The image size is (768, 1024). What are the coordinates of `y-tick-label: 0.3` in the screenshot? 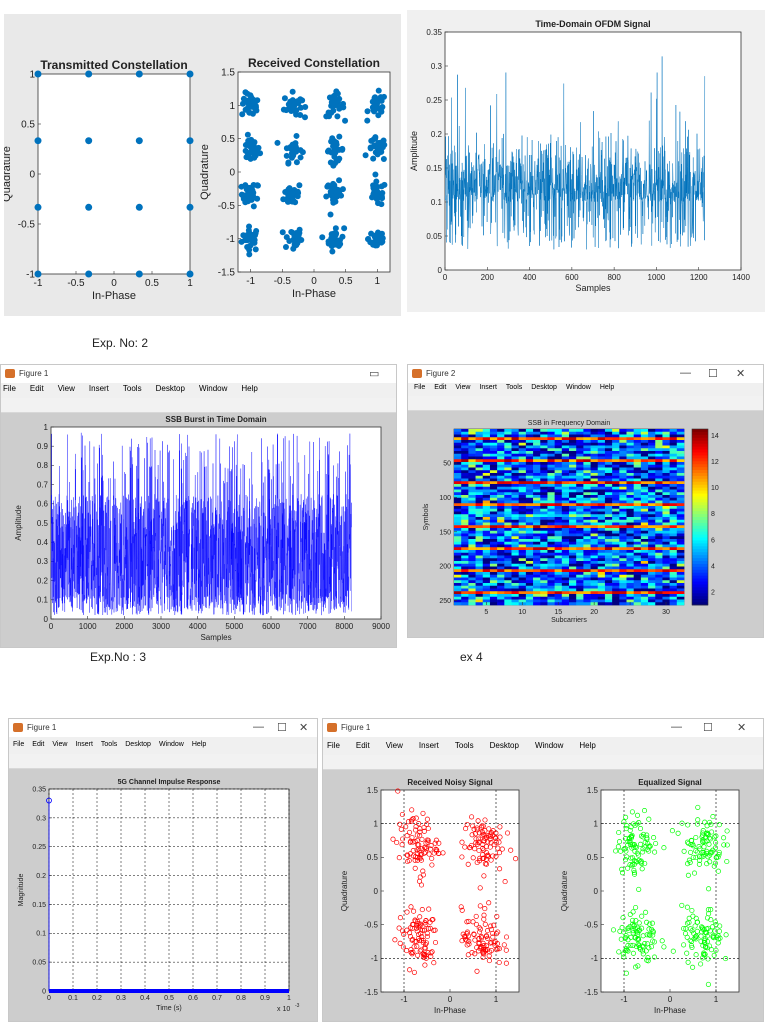 It's located at (43, 561).